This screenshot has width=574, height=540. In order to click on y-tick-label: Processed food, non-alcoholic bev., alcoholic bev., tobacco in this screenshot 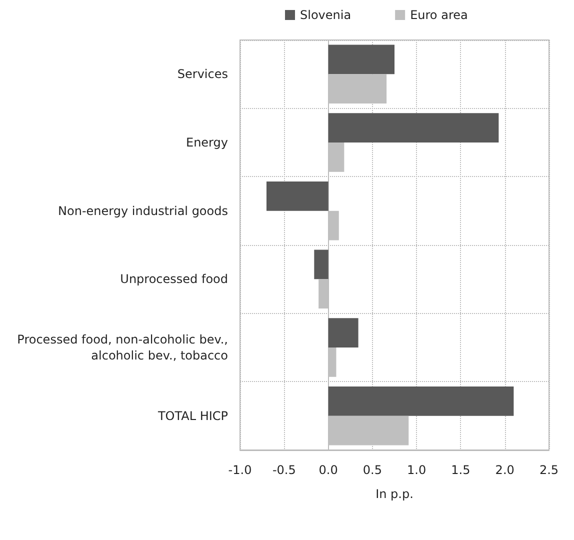, I will do `click(122, 347)`.